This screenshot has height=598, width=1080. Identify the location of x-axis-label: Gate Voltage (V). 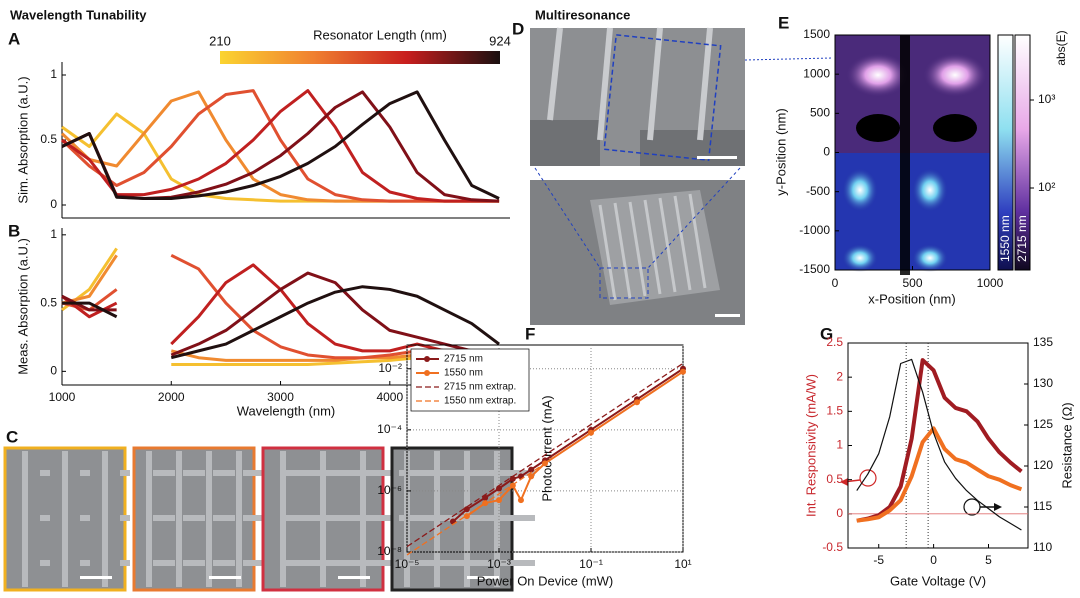
(938, 580).